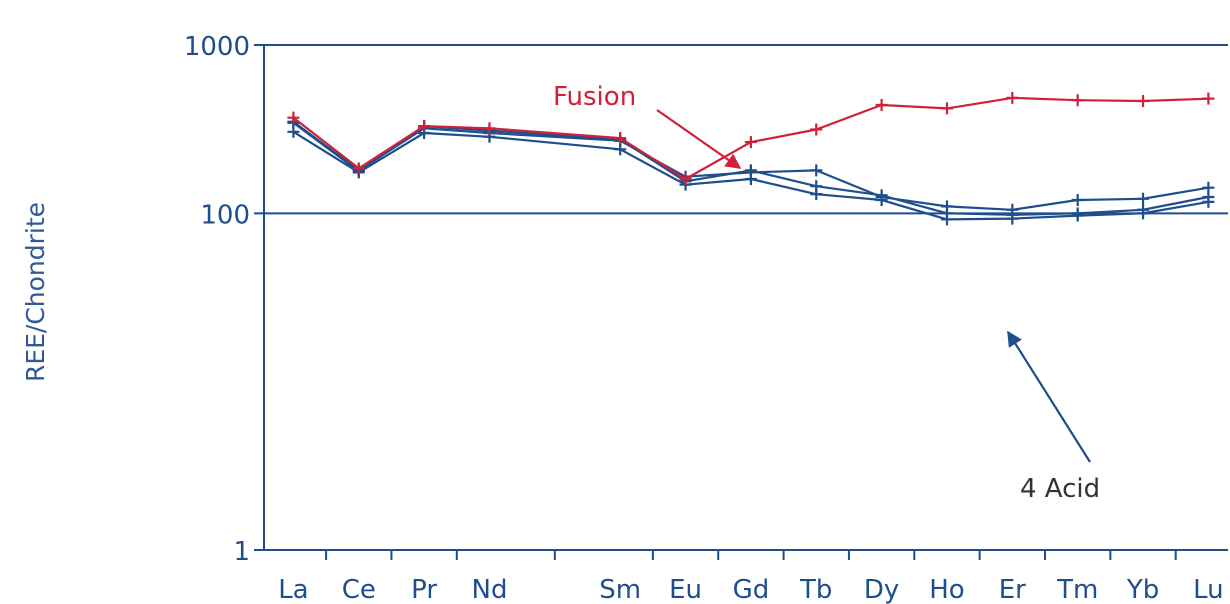  I want to click on x-tick-label-er: Er, so click(1012, 589).